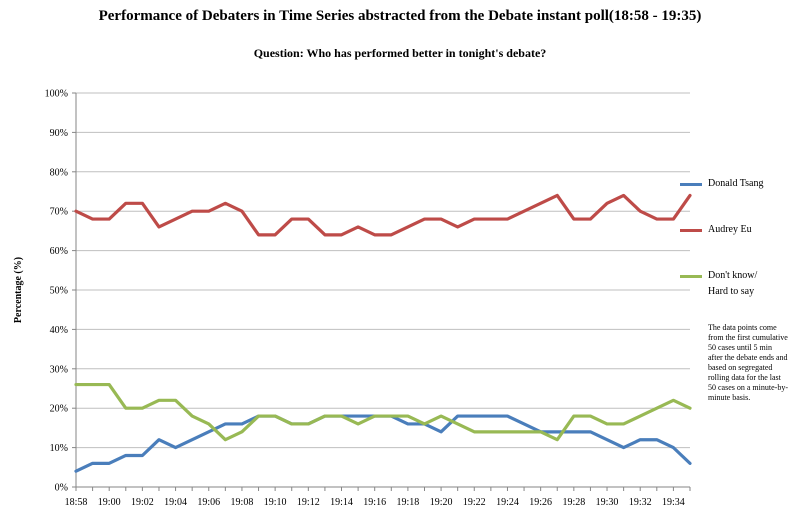 The image size is (800, 525). I want to click on x-tick-label: 19:08, so click(242, 502).